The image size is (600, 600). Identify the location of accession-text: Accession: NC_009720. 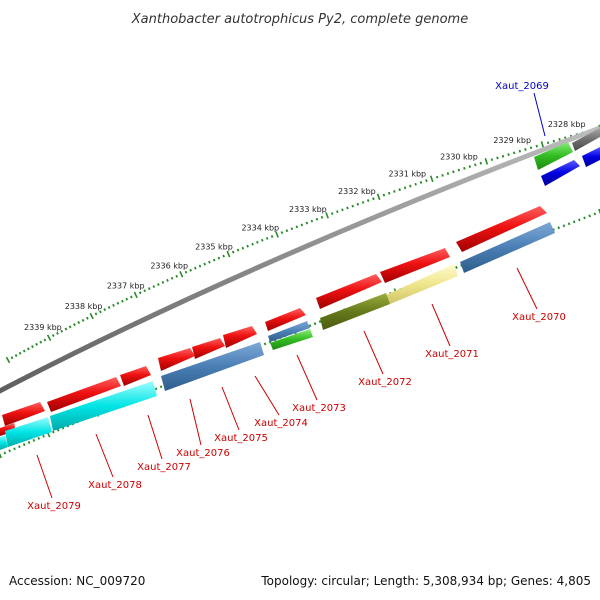
(77, 581).